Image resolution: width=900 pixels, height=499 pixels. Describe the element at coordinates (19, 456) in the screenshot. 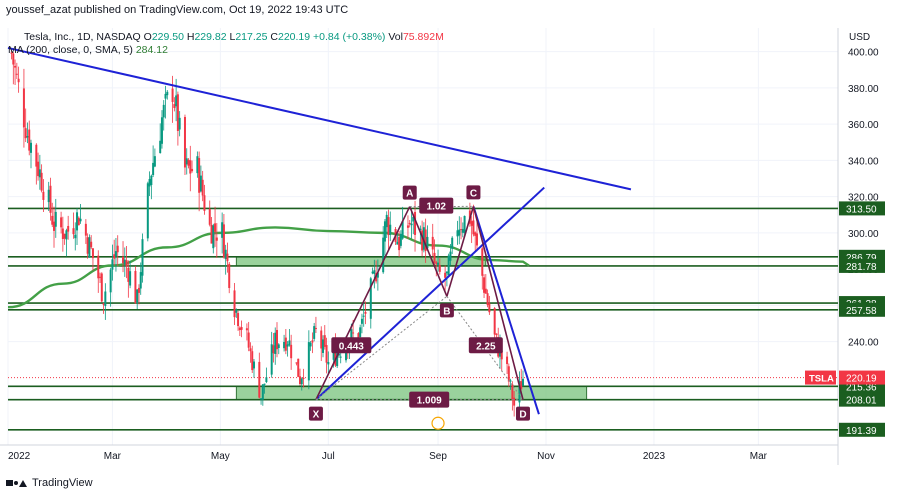

I see `time-tick-label: 2022` at that location.